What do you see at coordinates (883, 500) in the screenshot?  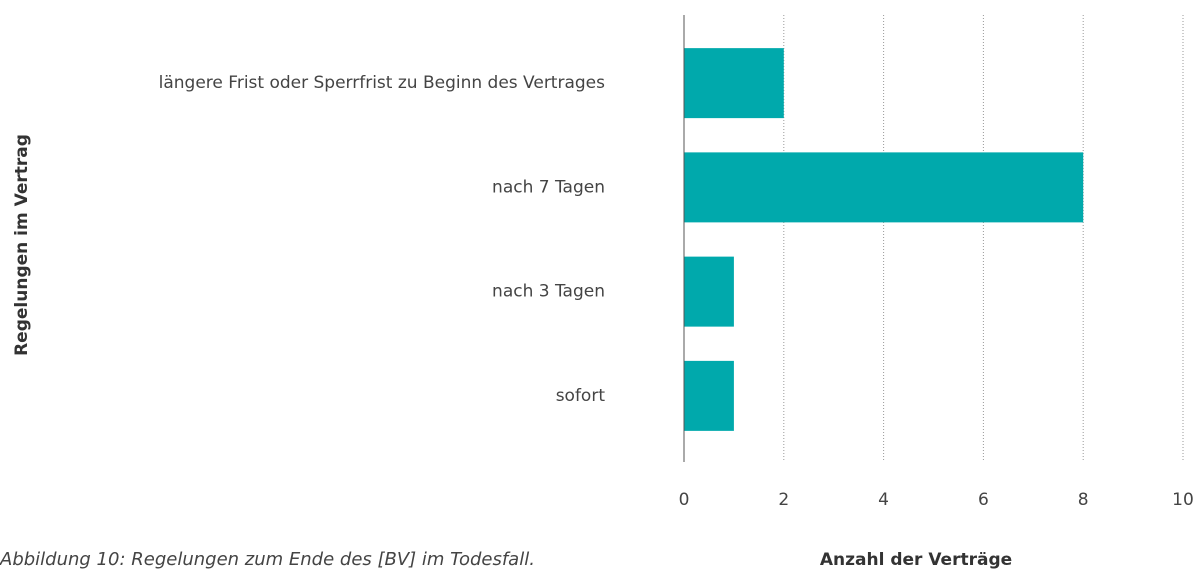 I see `x-tick-label: 4` at bounding box center [883, 500].